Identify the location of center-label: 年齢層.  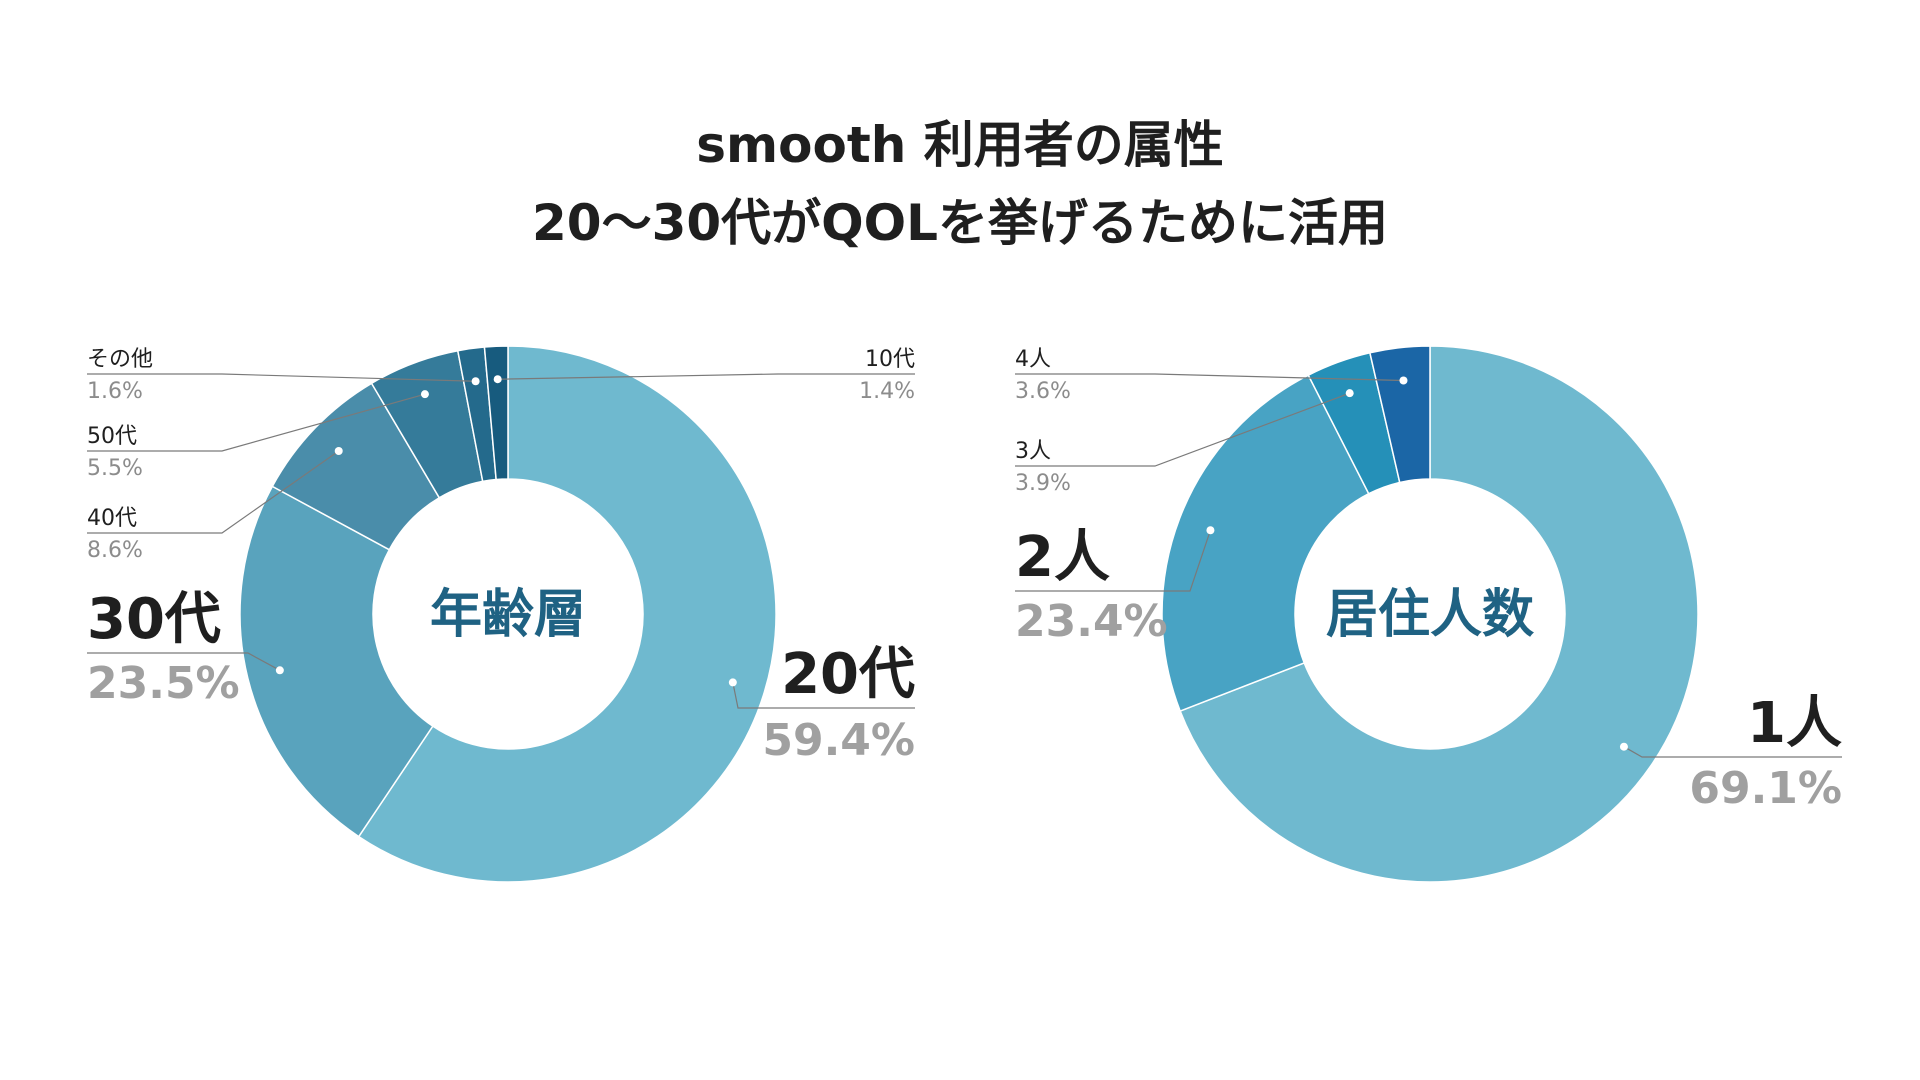
(508, 615).